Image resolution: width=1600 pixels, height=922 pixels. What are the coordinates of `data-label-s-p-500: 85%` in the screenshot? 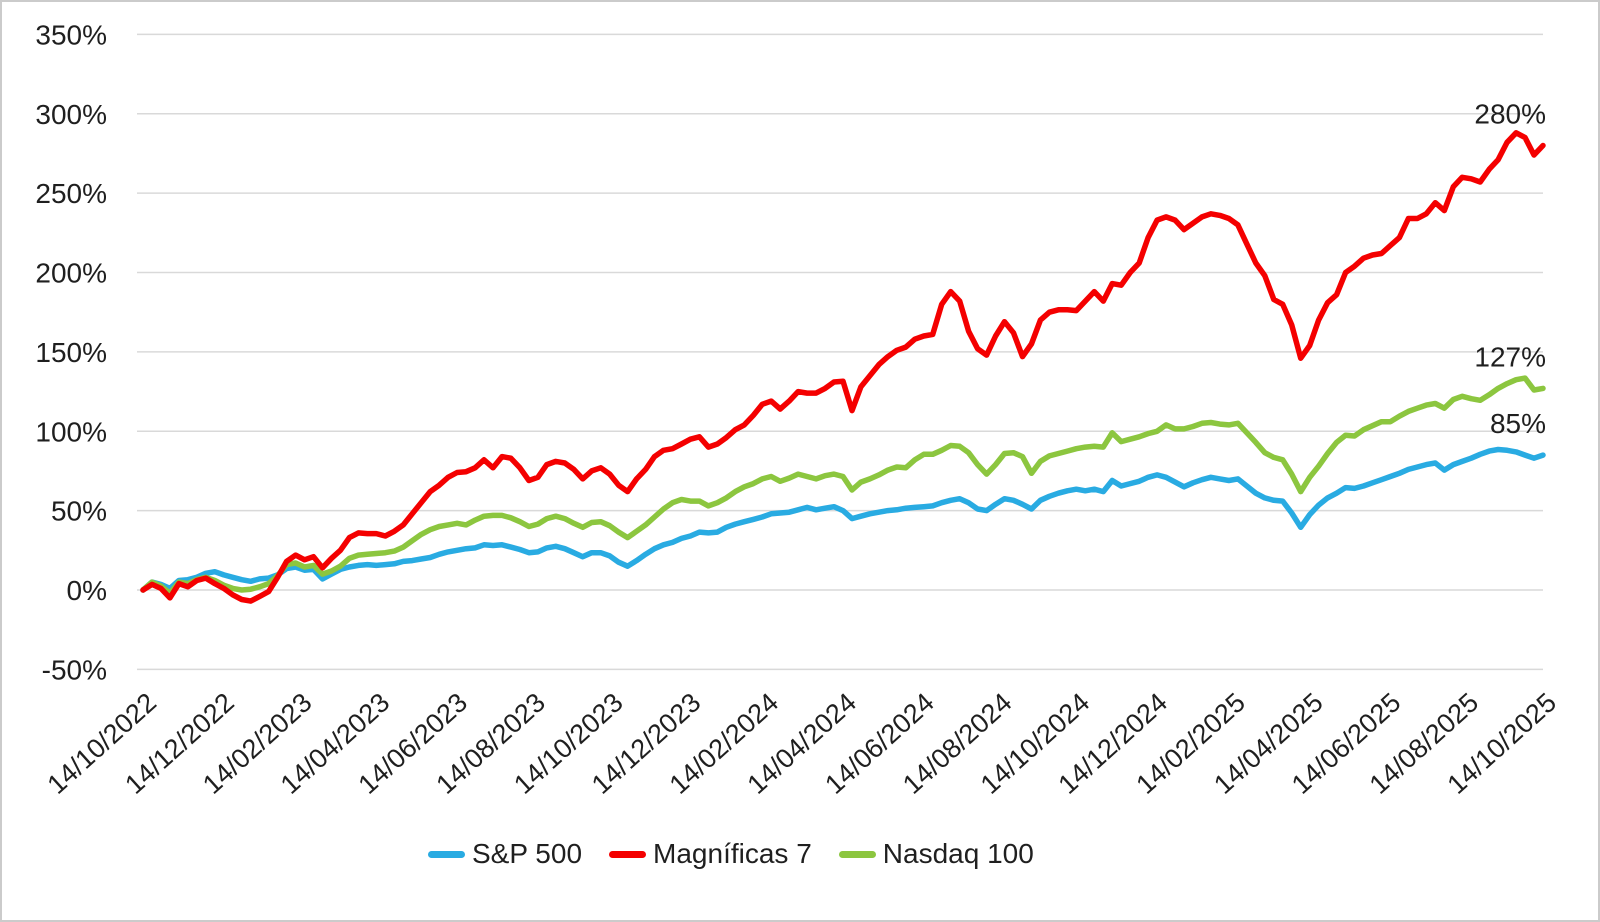 It's located at (1518, 423).